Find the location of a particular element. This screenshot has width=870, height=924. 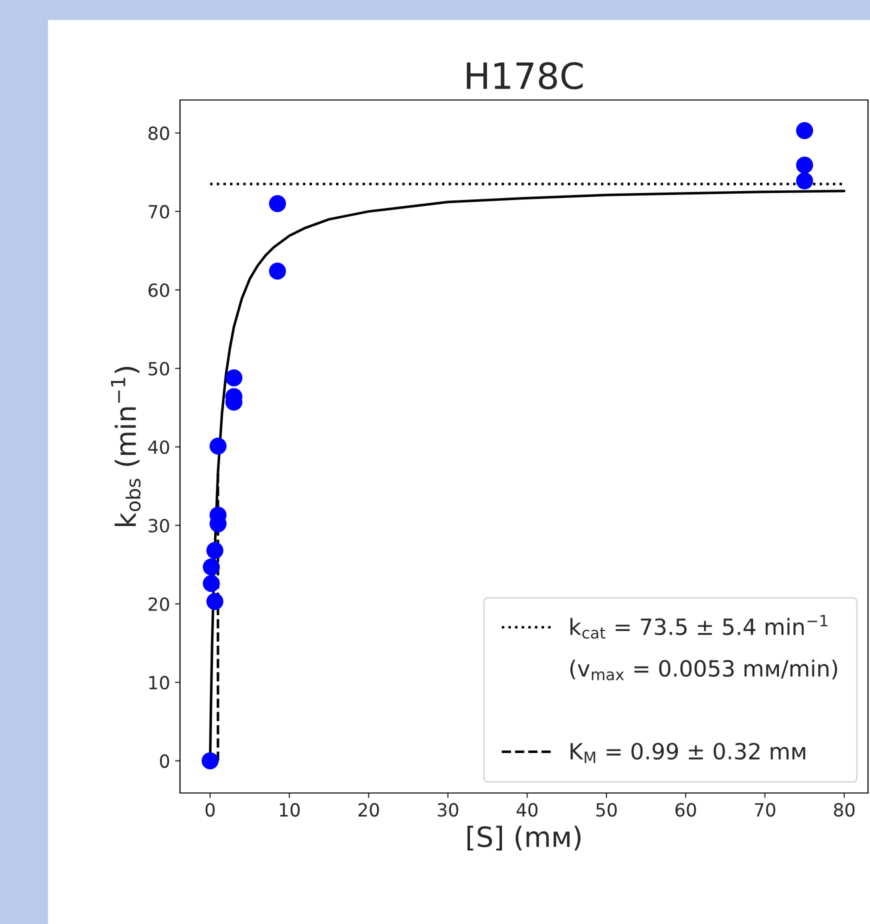

x-tick-label: 40 is located at coordinates (527, 810).